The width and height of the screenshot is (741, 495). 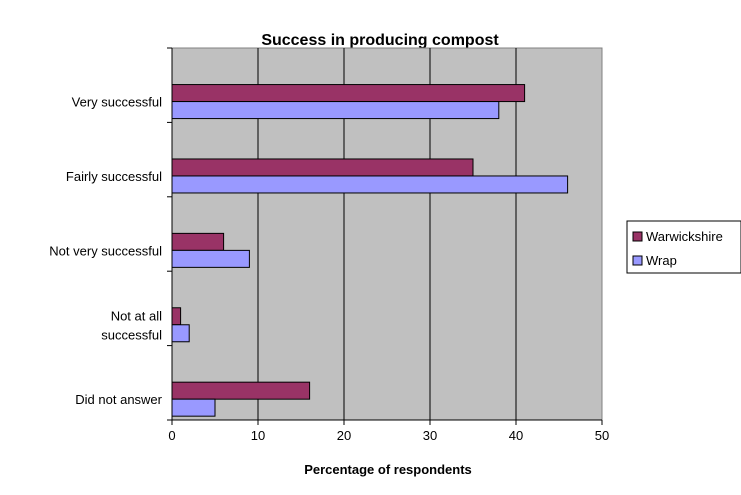 What do you see at coordinates (661, 260) in the screenshot?
I see `legend-label: Wrap` at bounding box center [661, 260].